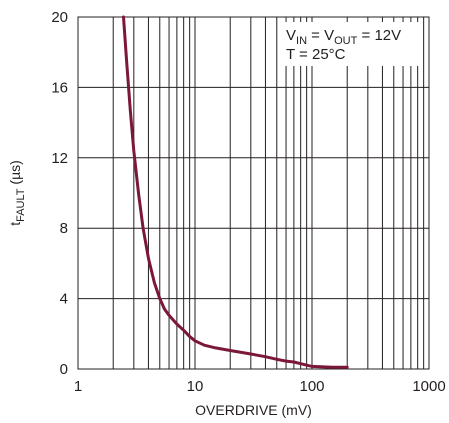 The image size is (449, 423). I want to click on x-tick-label: 100, so click(311, 386).